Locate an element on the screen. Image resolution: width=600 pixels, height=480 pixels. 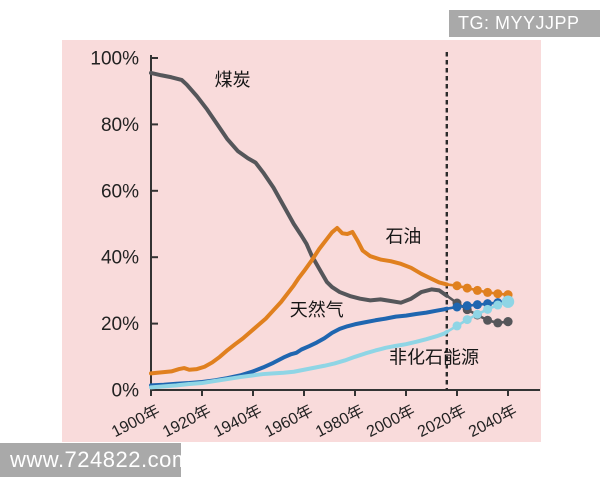
natural-gas-series-label: 天然气 is located at coordinates (317, 310).